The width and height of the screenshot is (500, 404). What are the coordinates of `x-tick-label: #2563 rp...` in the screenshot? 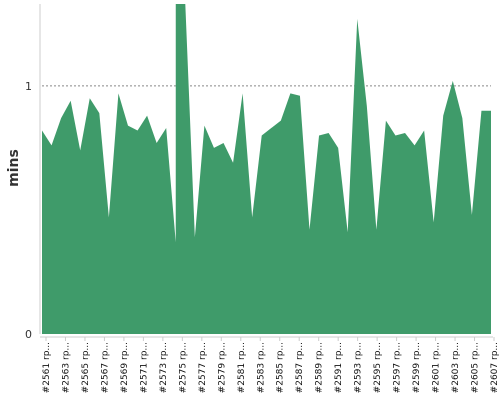 It's located at (66, 367).